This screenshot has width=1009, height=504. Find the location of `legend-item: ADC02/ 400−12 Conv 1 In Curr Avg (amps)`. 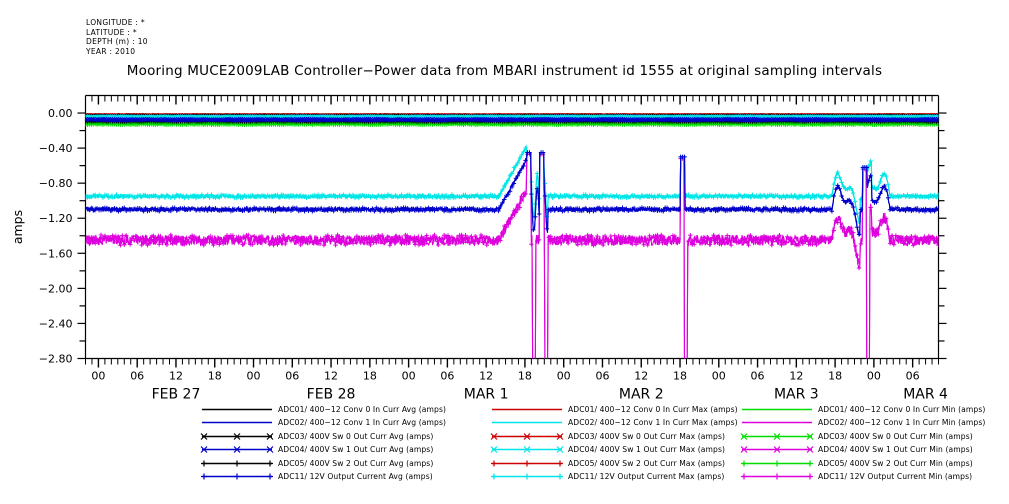

legend-item: ADC02/ 400−12 Conv 1 In Curr Avg (amps) is located at coordinates (323, 422).